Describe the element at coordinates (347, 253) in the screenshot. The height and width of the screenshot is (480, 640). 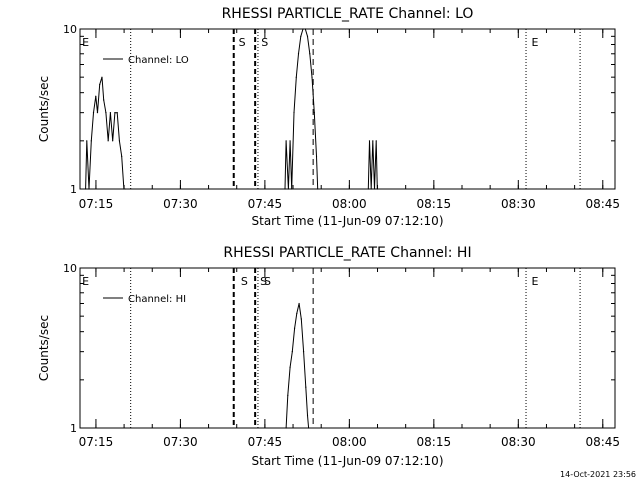
I see `chart-title: RHESSI PARTICLE_RATE Channel: HI` at that location.